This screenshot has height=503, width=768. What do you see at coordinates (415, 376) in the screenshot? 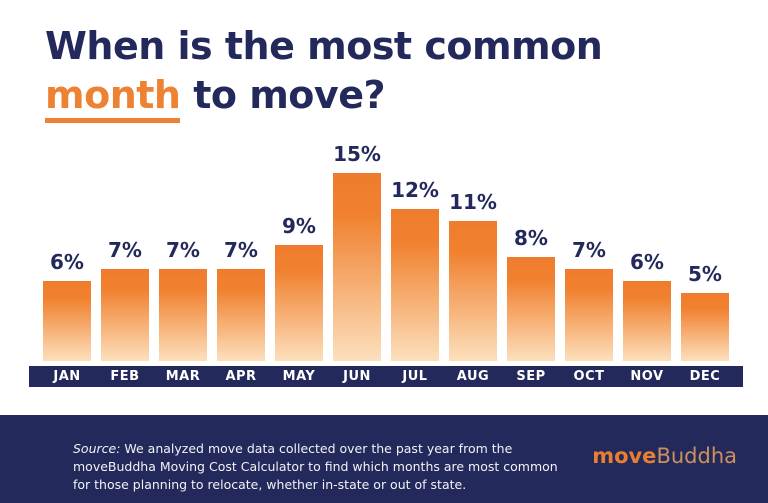
I see `month-label-jul: JUL` at bounding box center [415, 376].